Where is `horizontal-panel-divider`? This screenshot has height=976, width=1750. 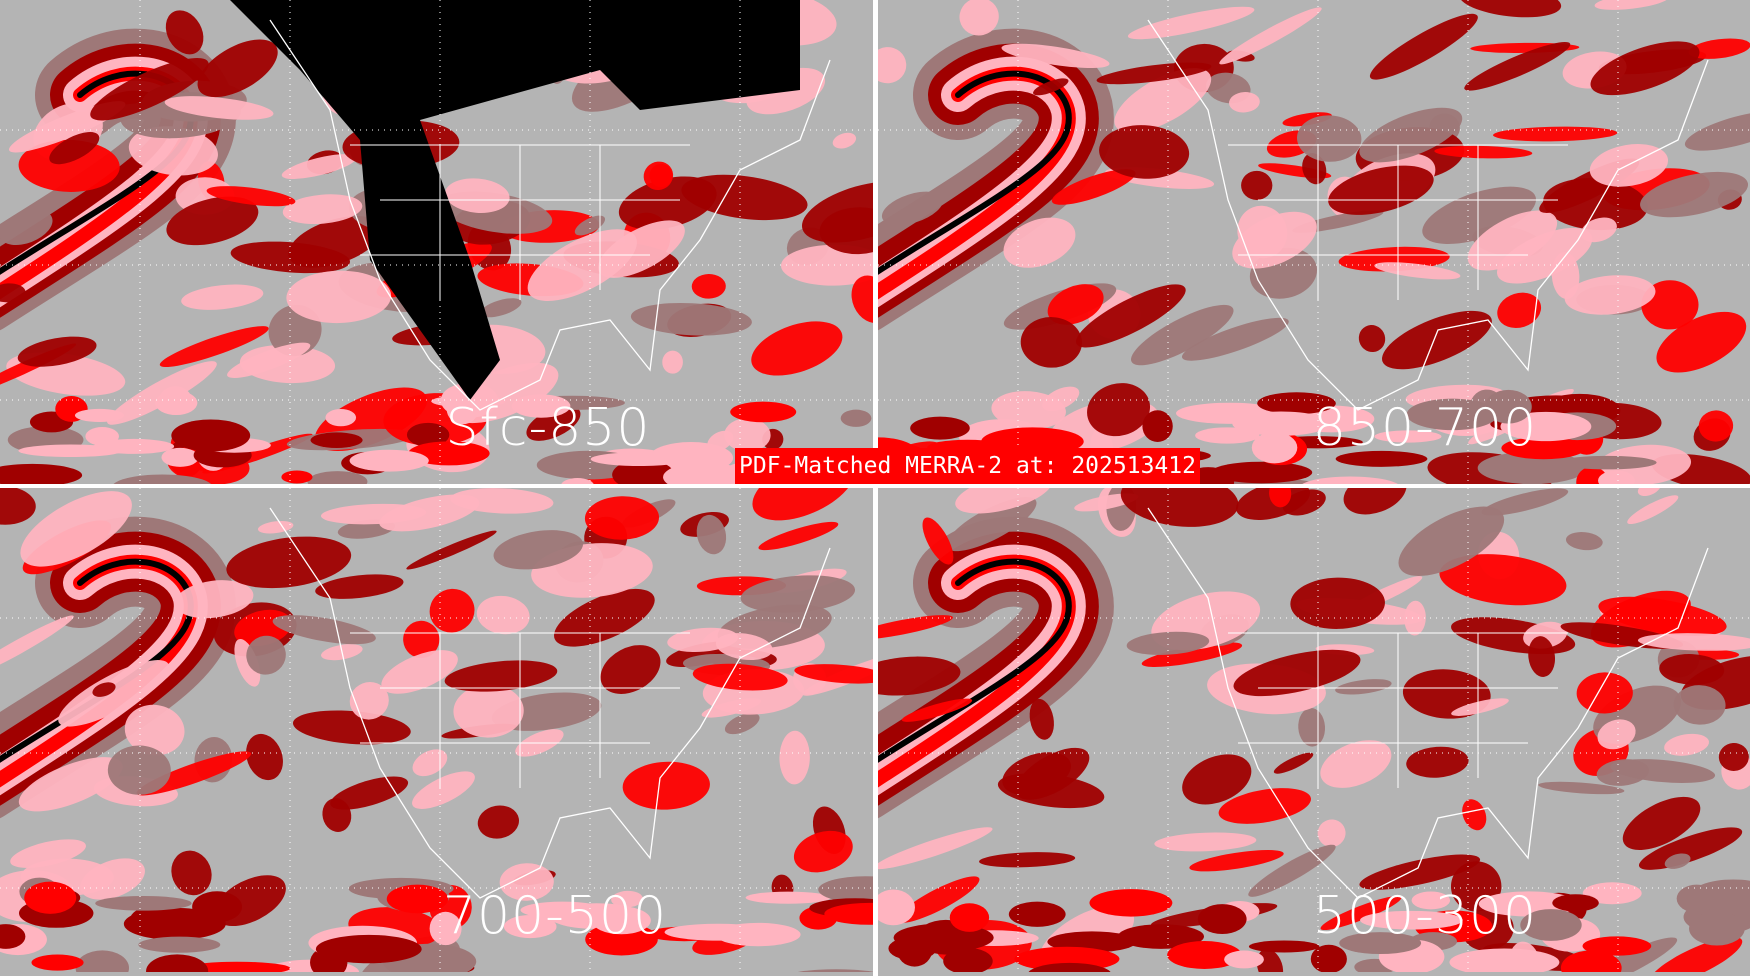 horizontal-panel-divider is located at coordinates (875, 486).